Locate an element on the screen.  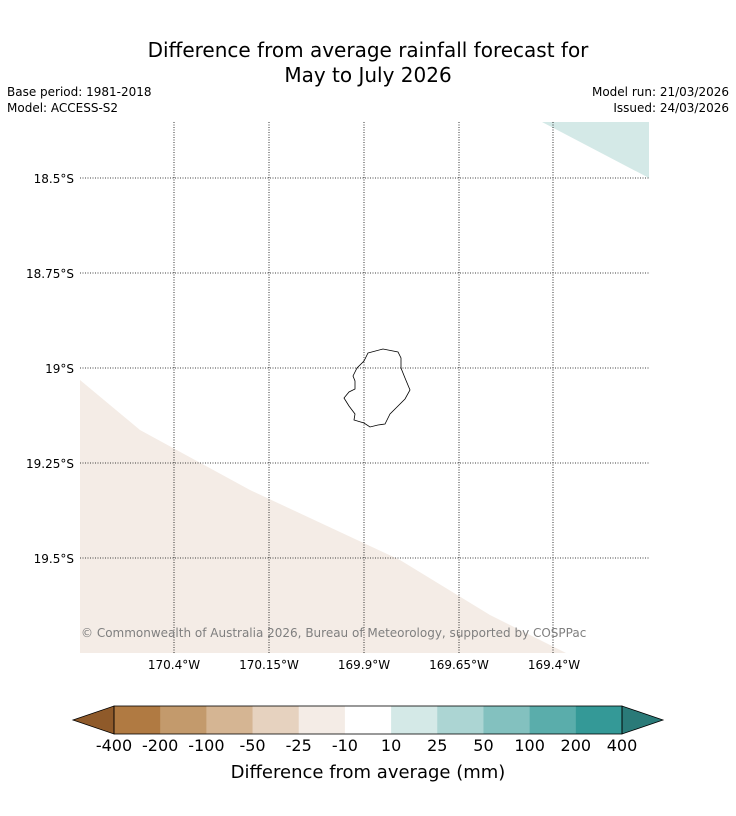
colorbar-tick-label: -100 is located at coordinates (206, 745).